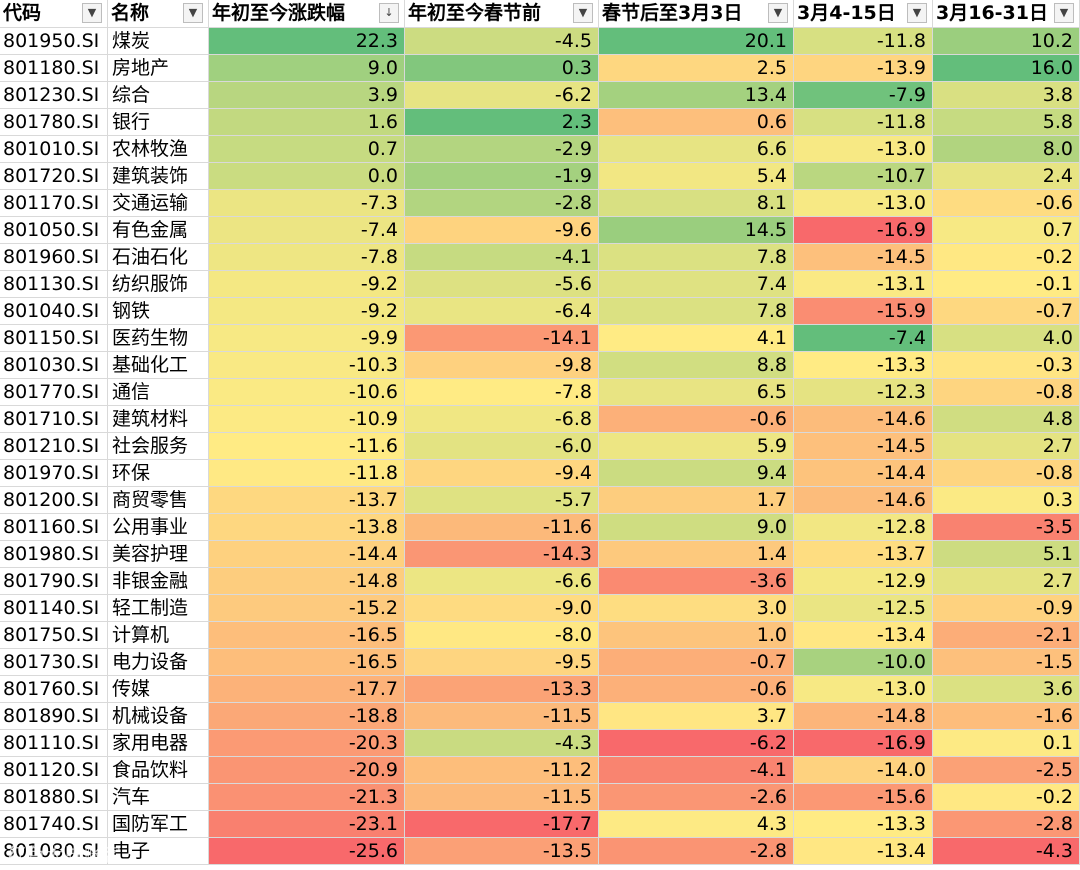 The width and height of the screenshot is (1080, 870). What do you see at coordinates (54, 284) in the screenshot?
I see `code-cell: 801130.SI` at bounding box center [54, 284].